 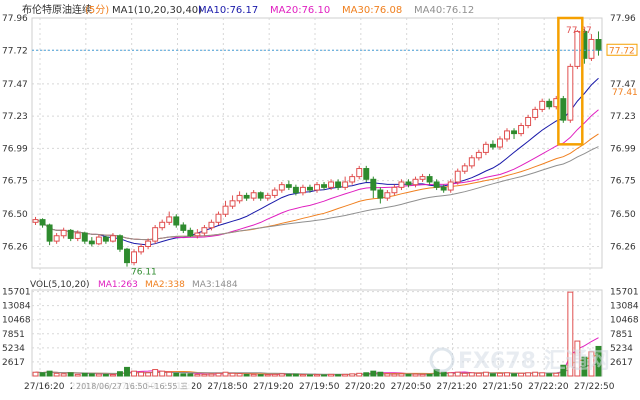 What do you see at coordinates (502, 387) in the screenshot?
I see `time-tick-label: 27/21:50` at bounding box center [502, 387].